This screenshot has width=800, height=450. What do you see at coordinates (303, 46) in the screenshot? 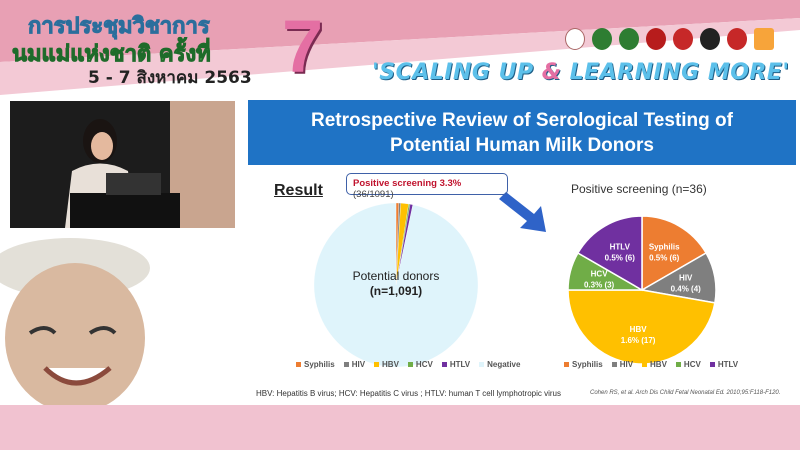
I see `edition-number: 7` at bounding box center [303, 46].